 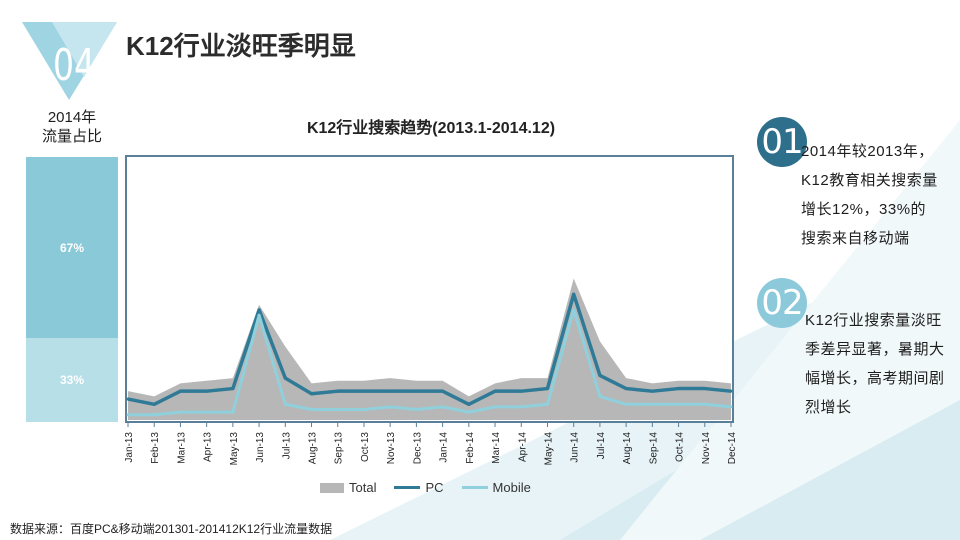 What do you see at coordinates (155, 448) in the screenshot?
I see `x-tick-label: Feb-13` at bounding box center [155, 448].